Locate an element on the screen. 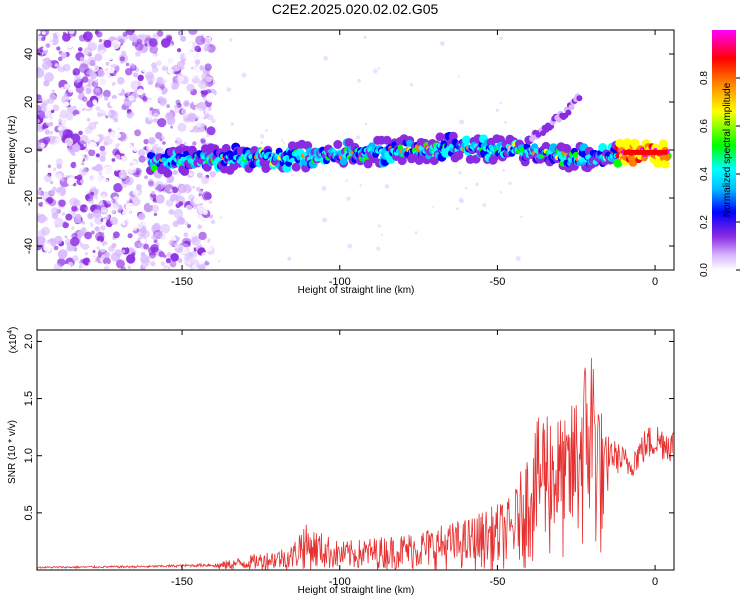  y-tick-label: 1.5 is located at coordinates (29, 398).